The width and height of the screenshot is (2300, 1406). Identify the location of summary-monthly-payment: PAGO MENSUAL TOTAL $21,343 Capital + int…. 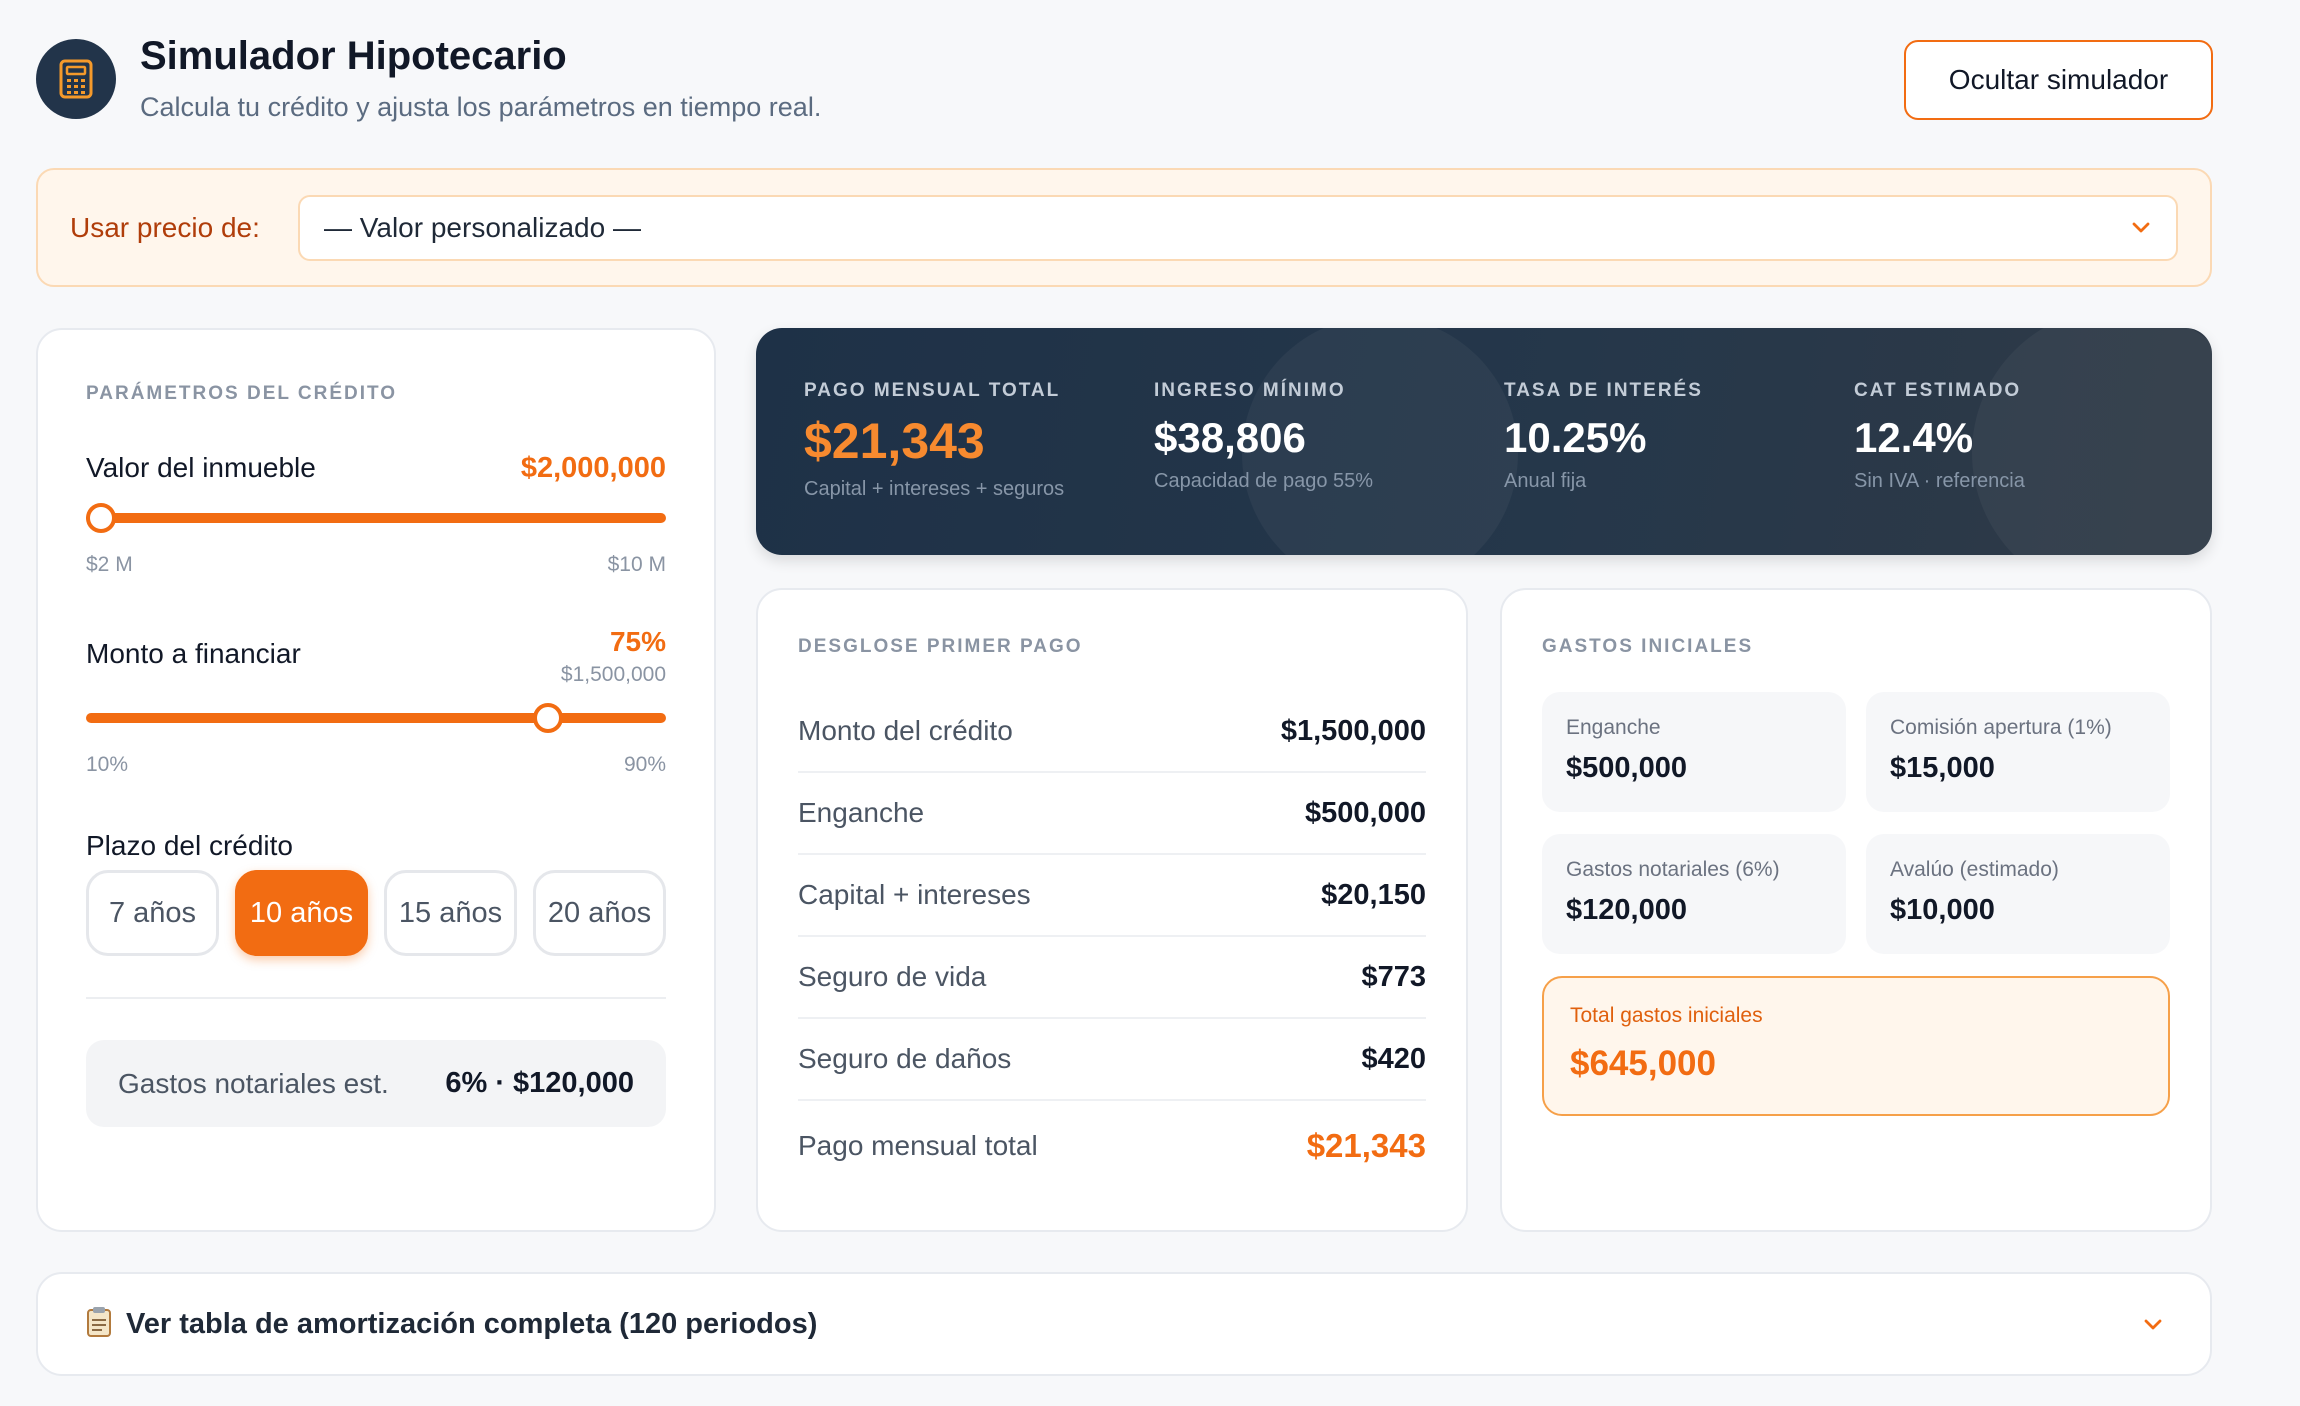
(934, 440).